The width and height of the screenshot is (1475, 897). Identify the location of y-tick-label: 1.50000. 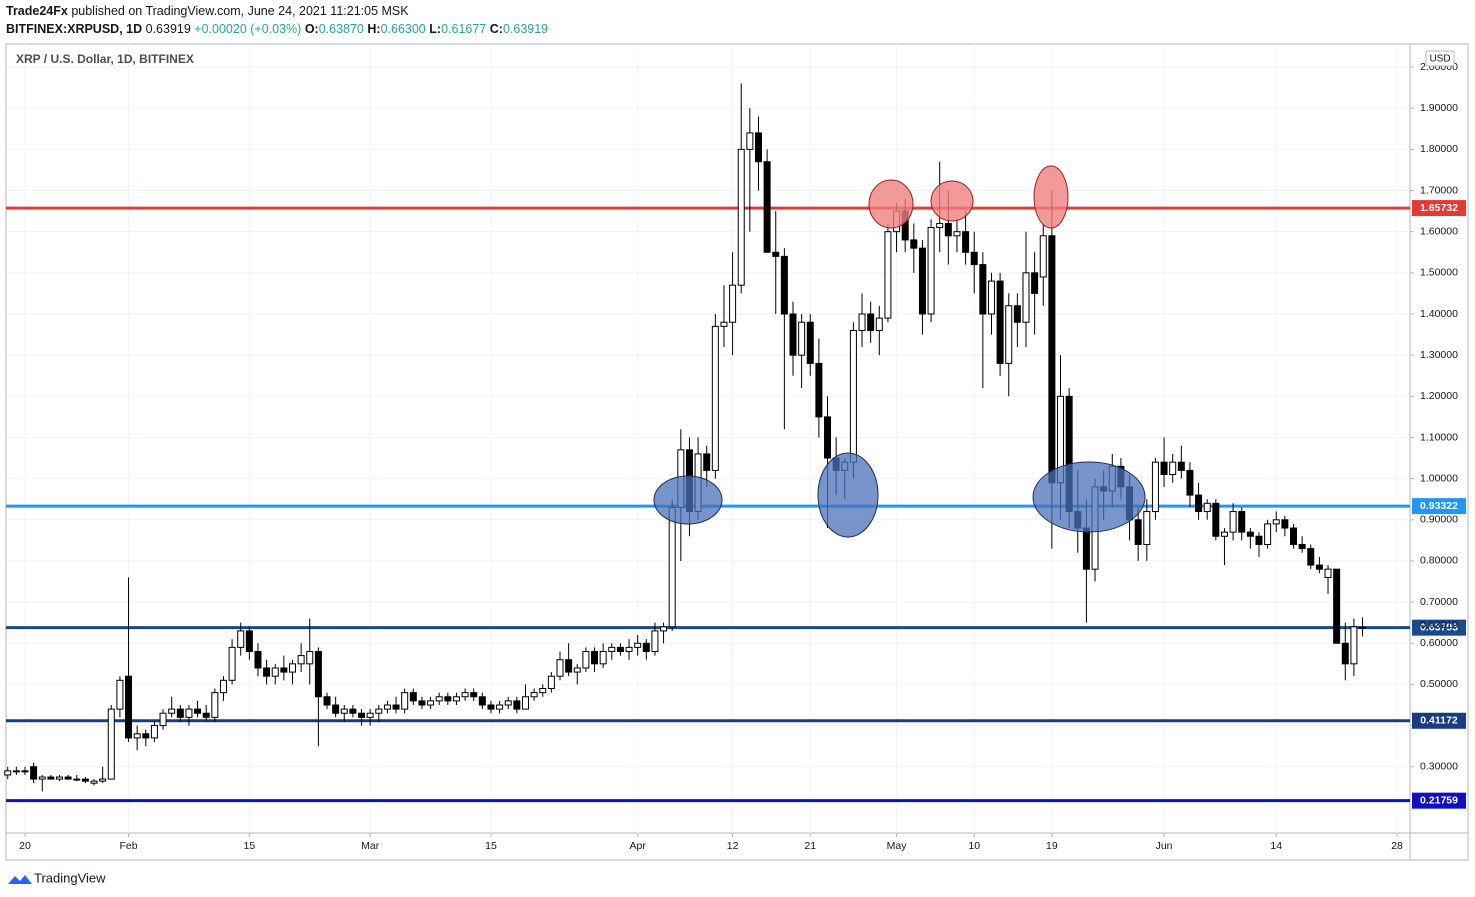
(1439, 273).